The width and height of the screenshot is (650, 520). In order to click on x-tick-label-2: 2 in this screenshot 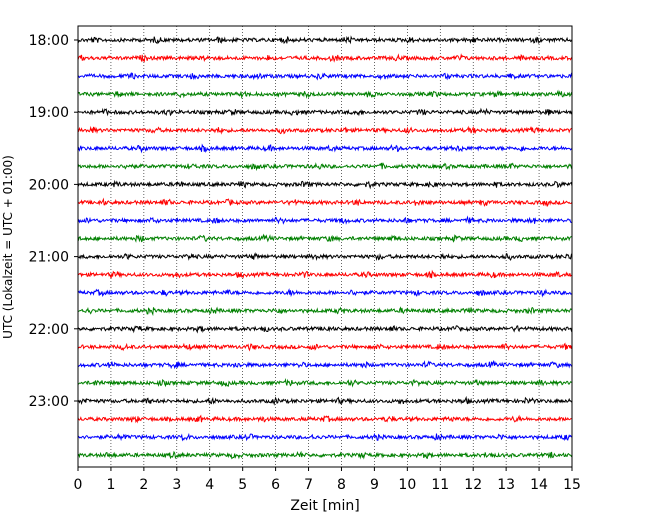, I will do `click(143, 485)`.